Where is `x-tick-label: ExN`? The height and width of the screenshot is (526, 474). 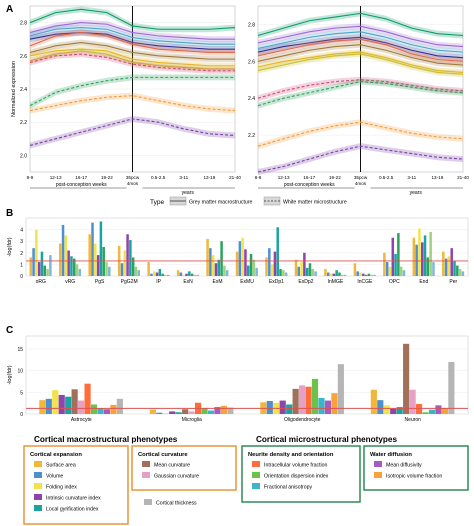
x-tick-label: ExN is located at coordinates (188, 282).